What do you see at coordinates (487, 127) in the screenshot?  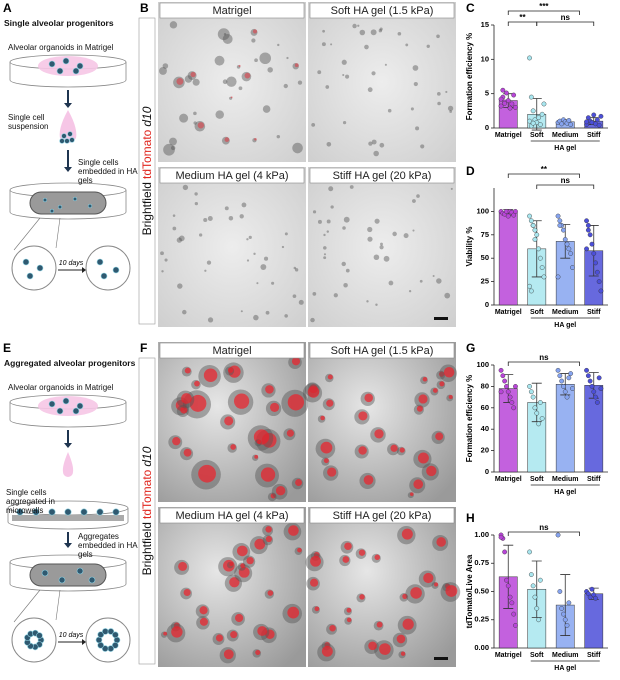 I see `y-tick-label: 0` at bounding box center [487, 127].